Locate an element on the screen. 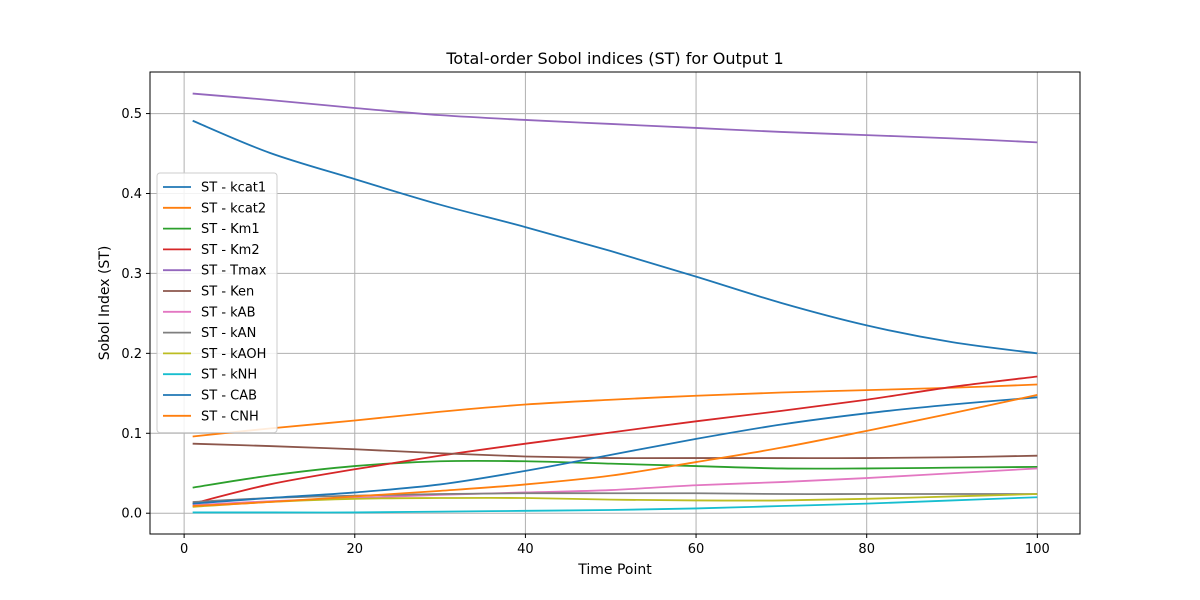 Image resolution: width=1200 pixels, height=600 pixels. series-line-st-kcat2 is located at coordinates (615, 410).